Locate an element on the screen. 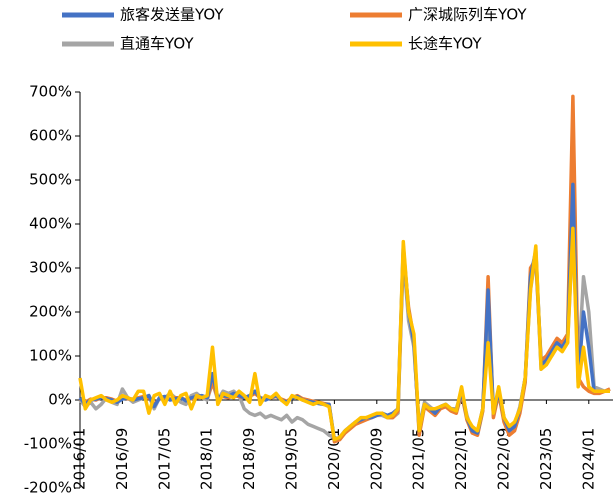  y-tick-label: 400% is located at coordinates (50, 224).